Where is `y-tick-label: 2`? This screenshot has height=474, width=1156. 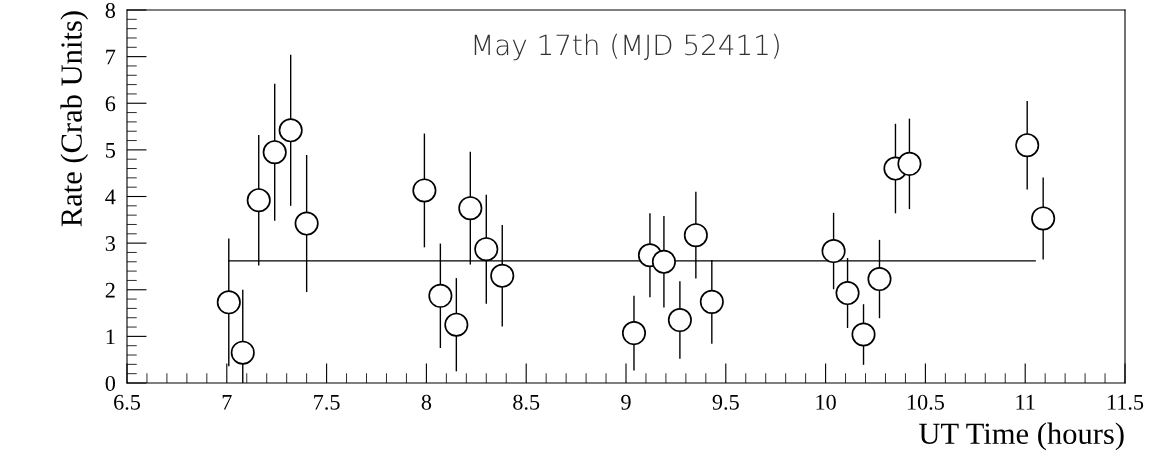 y-tick-label: 2 is located at coordinates (110, 290).